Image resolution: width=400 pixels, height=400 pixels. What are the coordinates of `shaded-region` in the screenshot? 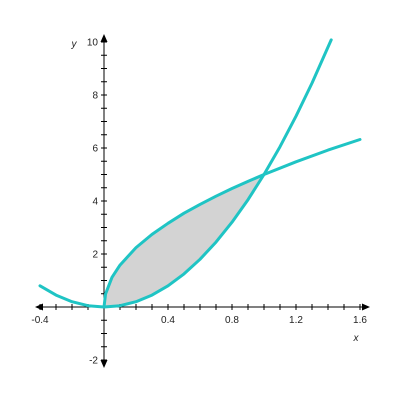 It's located at (184, 240).